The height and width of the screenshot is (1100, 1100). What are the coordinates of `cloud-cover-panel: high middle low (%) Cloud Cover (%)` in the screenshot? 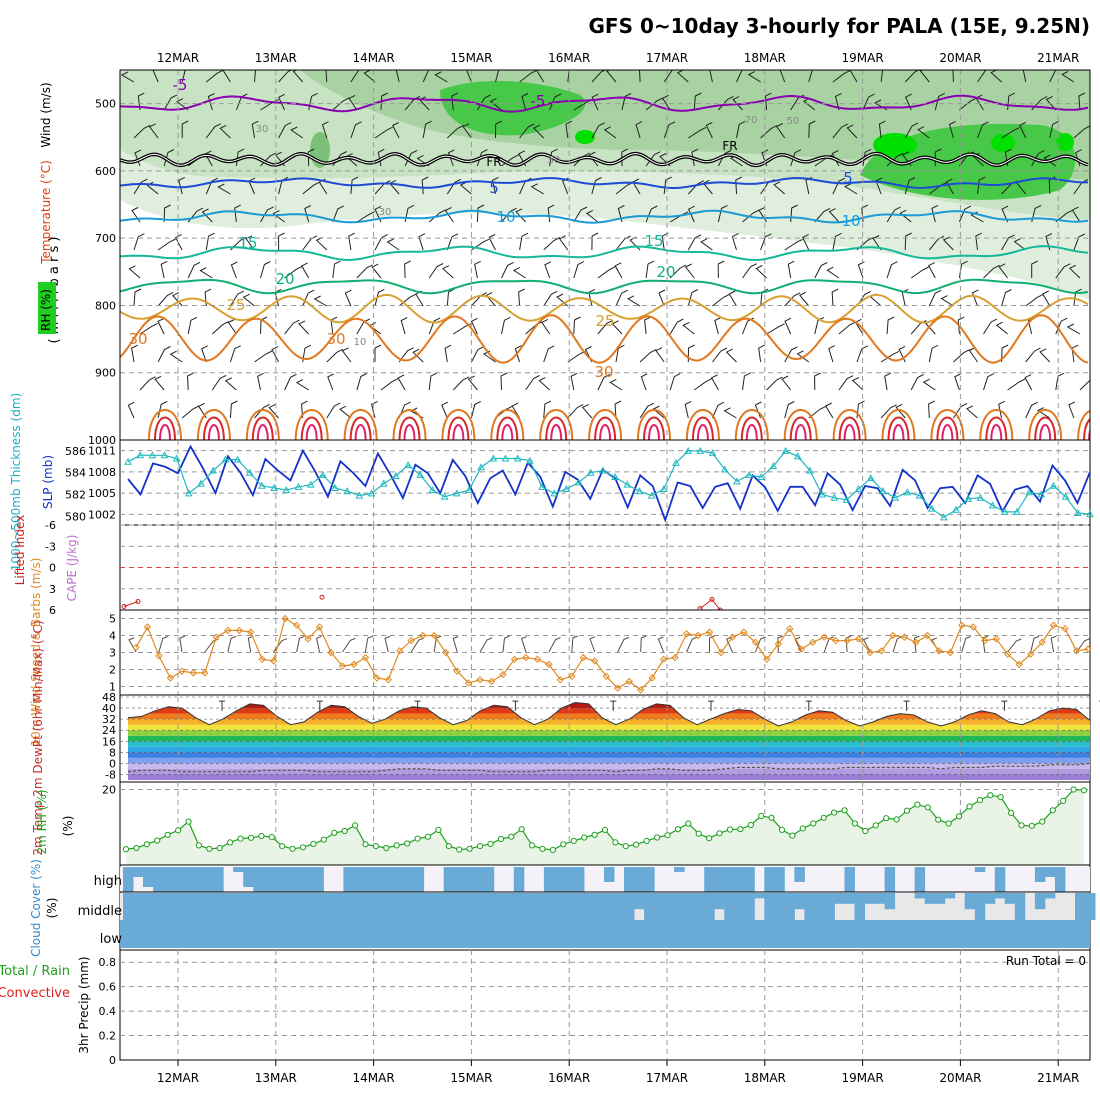 It's located at (562, 908).